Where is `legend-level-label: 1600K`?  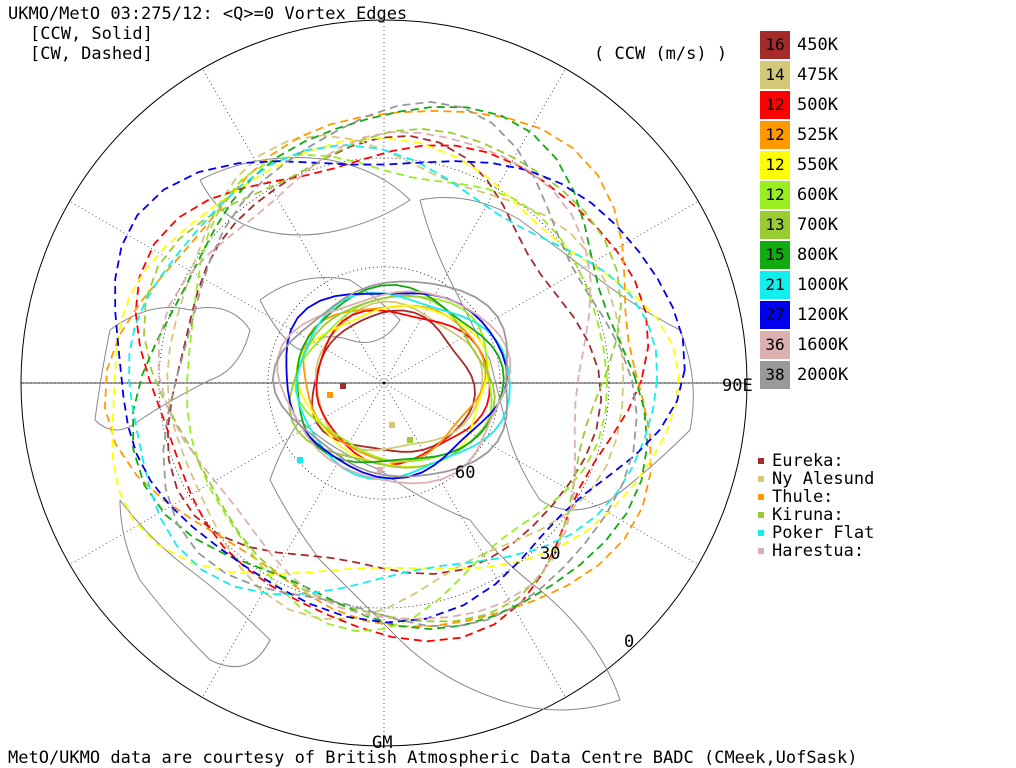
legend-level-label: 1600K is located at coordinates (823, 345).